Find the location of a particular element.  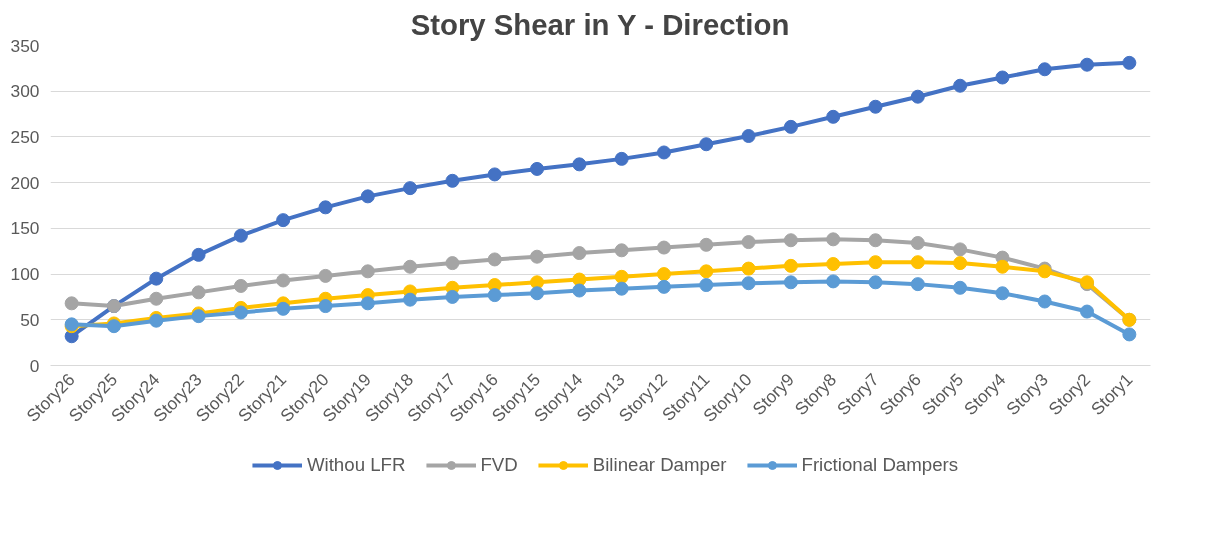

y-tick-label: 300 is located at coordinates (25, 91).